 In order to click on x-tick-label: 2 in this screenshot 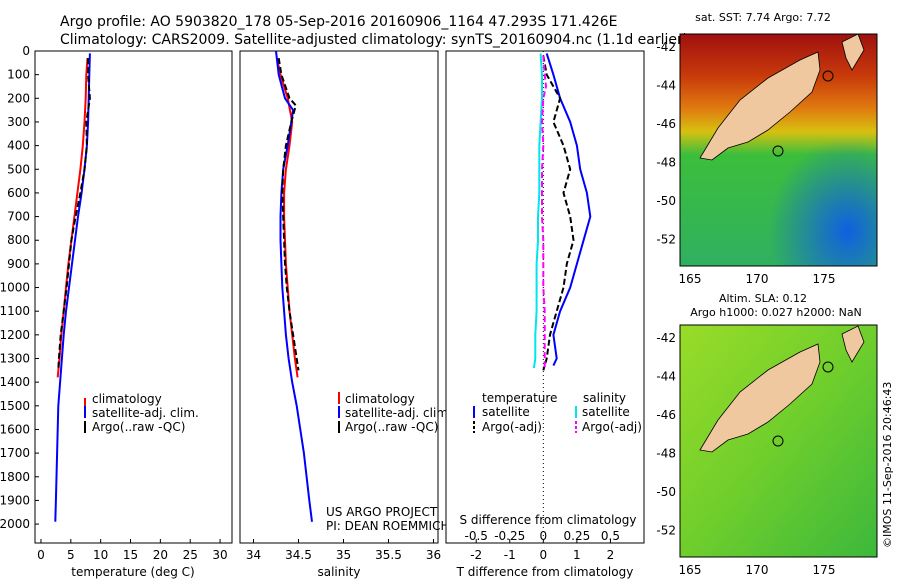, I will do `click(611, 555)`.